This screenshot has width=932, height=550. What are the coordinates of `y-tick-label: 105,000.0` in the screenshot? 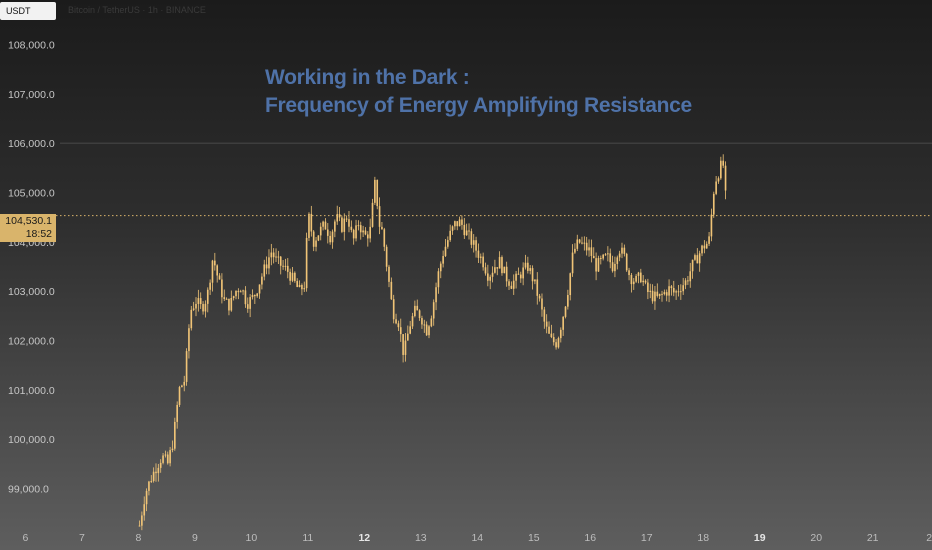 It's located at (31, 193).